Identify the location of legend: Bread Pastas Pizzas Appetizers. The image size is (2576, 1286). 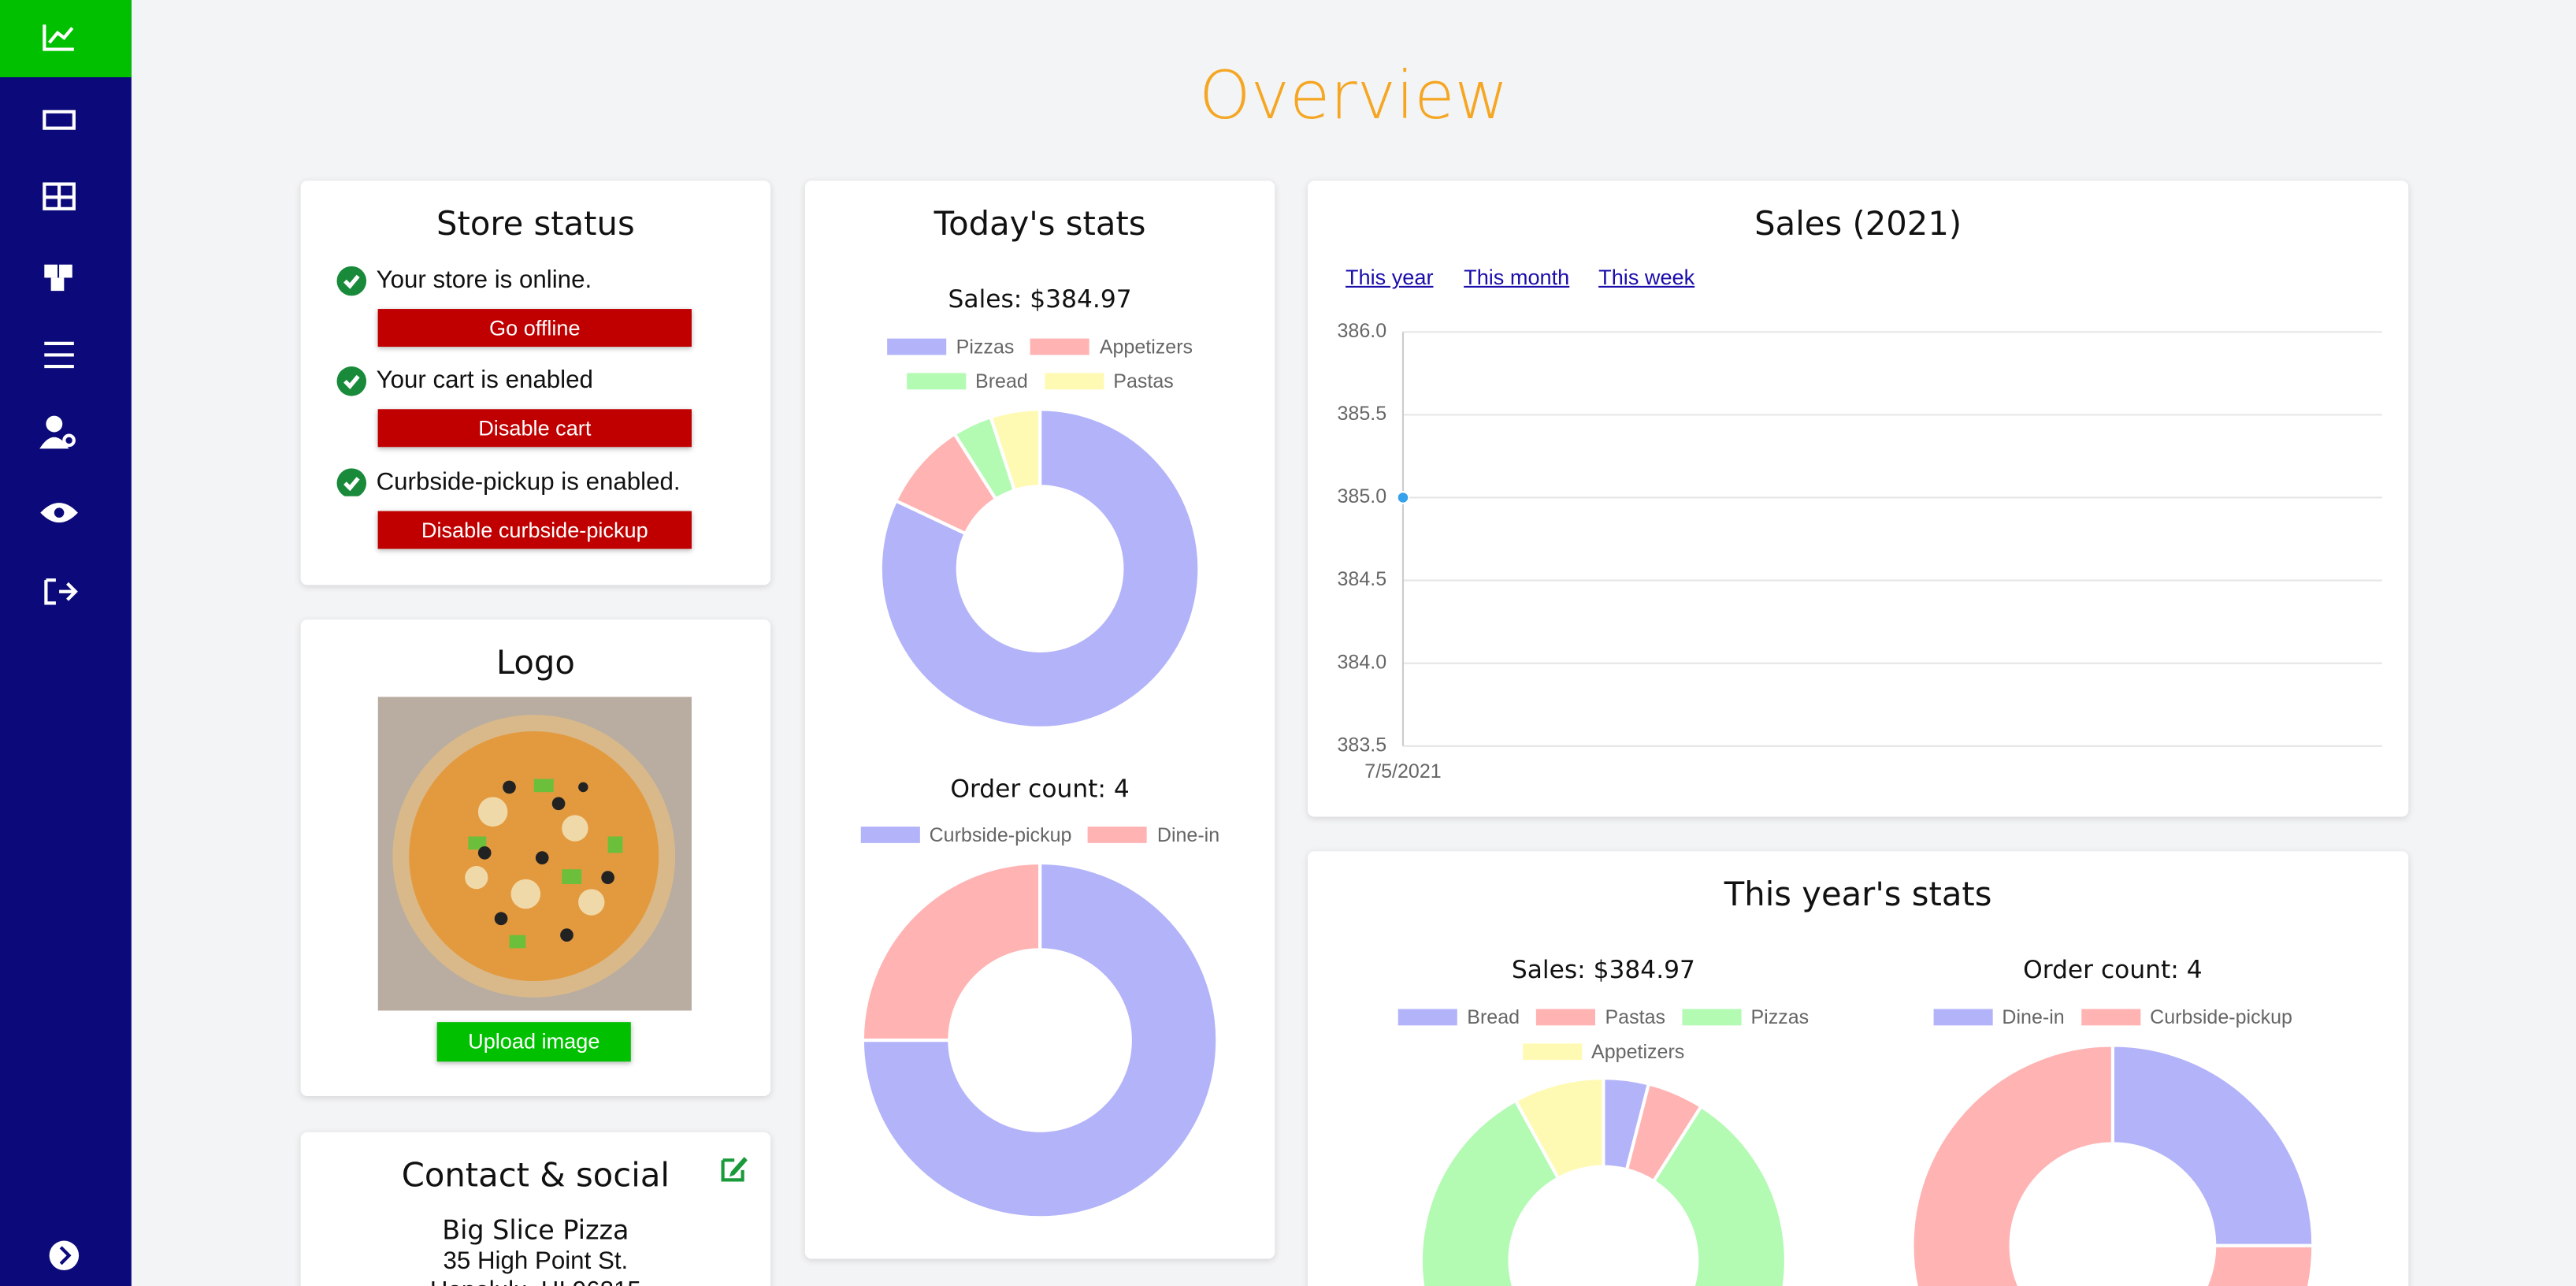
(1603, 1034).